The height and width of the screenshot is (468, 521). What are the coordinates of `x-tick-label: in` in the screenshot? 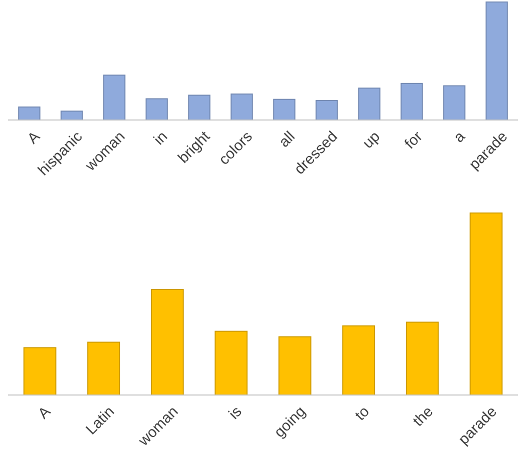 It's located at (160, 138).